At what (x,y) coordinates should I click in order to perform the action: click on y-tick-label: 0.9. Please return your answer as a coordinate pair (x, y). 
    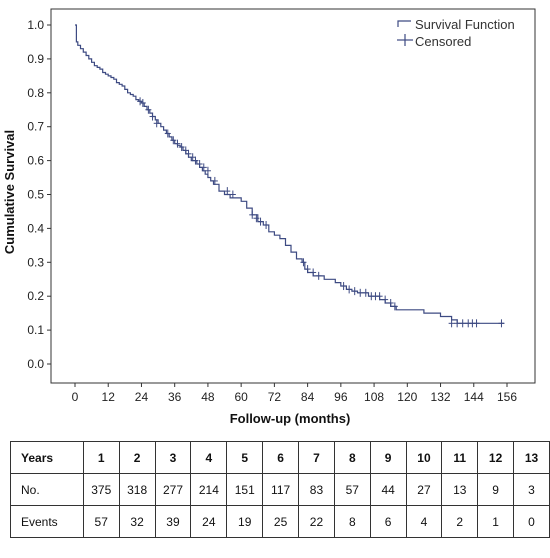
    Looking at the image, I should click on (35, 59).